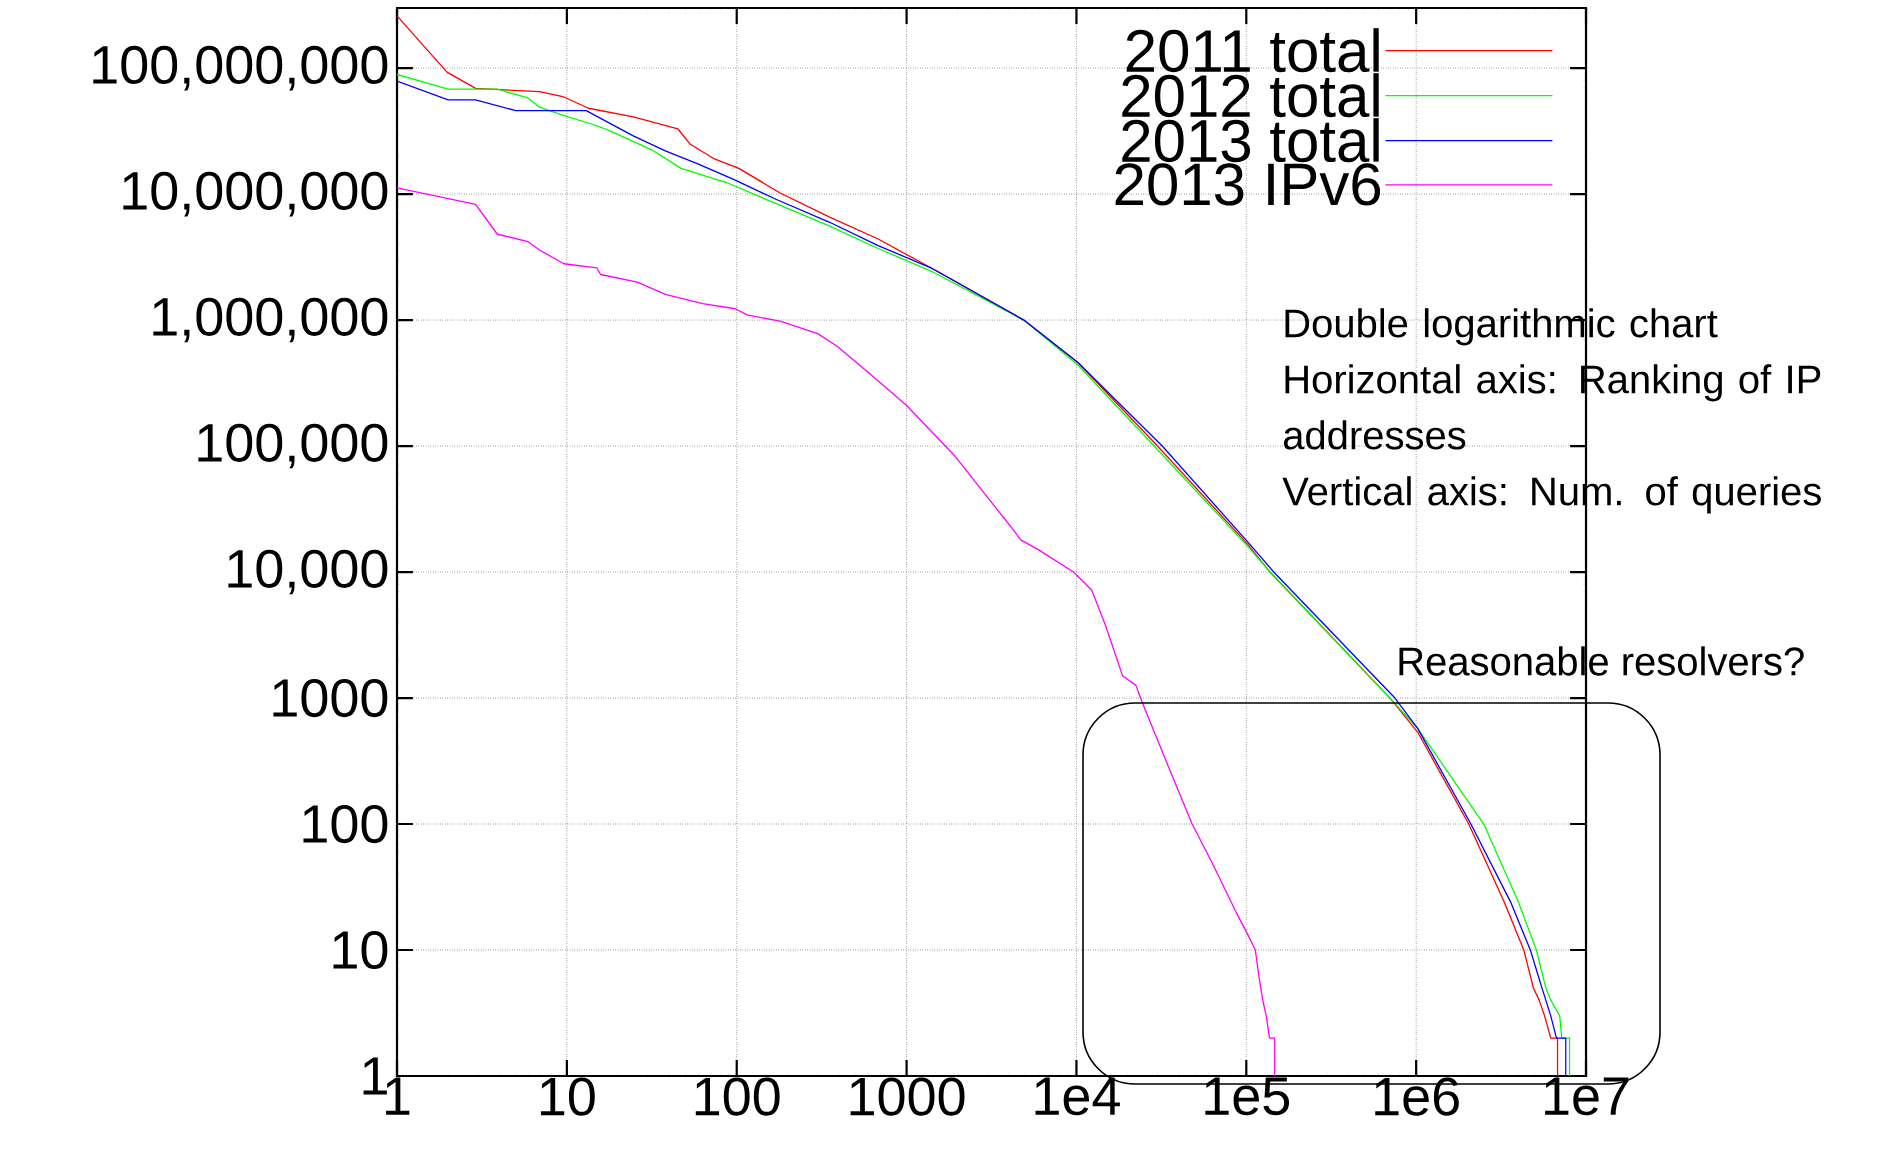 The image size is (1903, 1164). What do you see at coordinates (330, 698) in the screenshot?
I see `y-tick-label: 1000` at bounding box center [330, 698].